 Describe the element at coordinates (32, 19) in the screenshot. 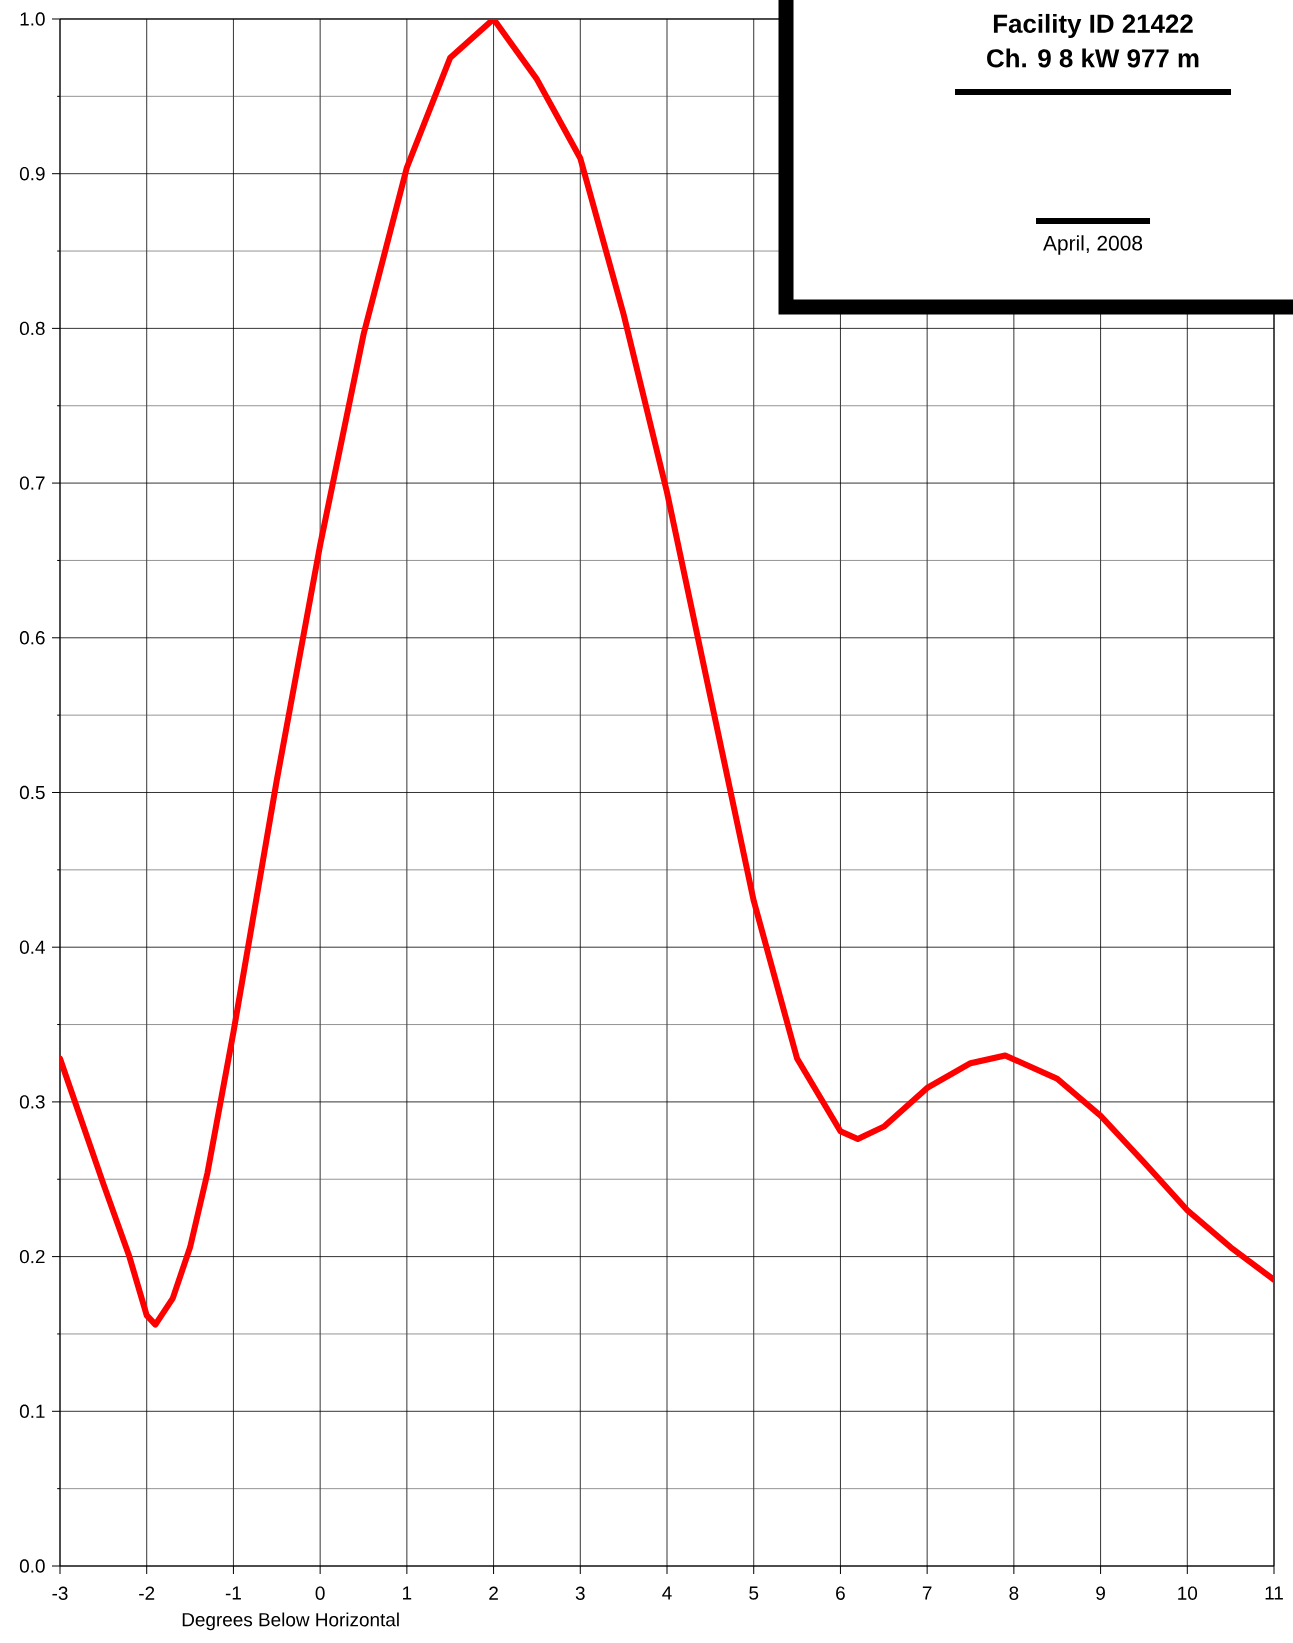

I see `y-tick-label: 1.0` at that location.